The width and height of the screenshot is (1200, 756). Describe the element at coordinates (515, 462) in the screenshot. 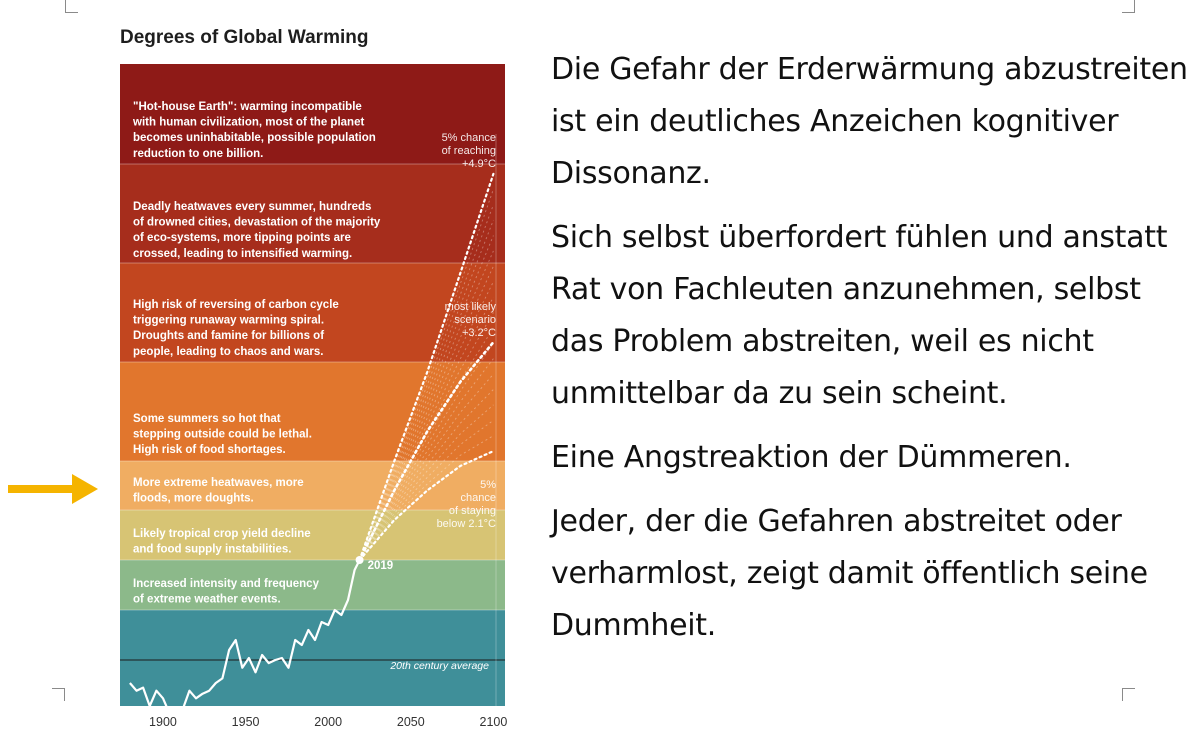

I see `y-tick-label: +2` at that location.